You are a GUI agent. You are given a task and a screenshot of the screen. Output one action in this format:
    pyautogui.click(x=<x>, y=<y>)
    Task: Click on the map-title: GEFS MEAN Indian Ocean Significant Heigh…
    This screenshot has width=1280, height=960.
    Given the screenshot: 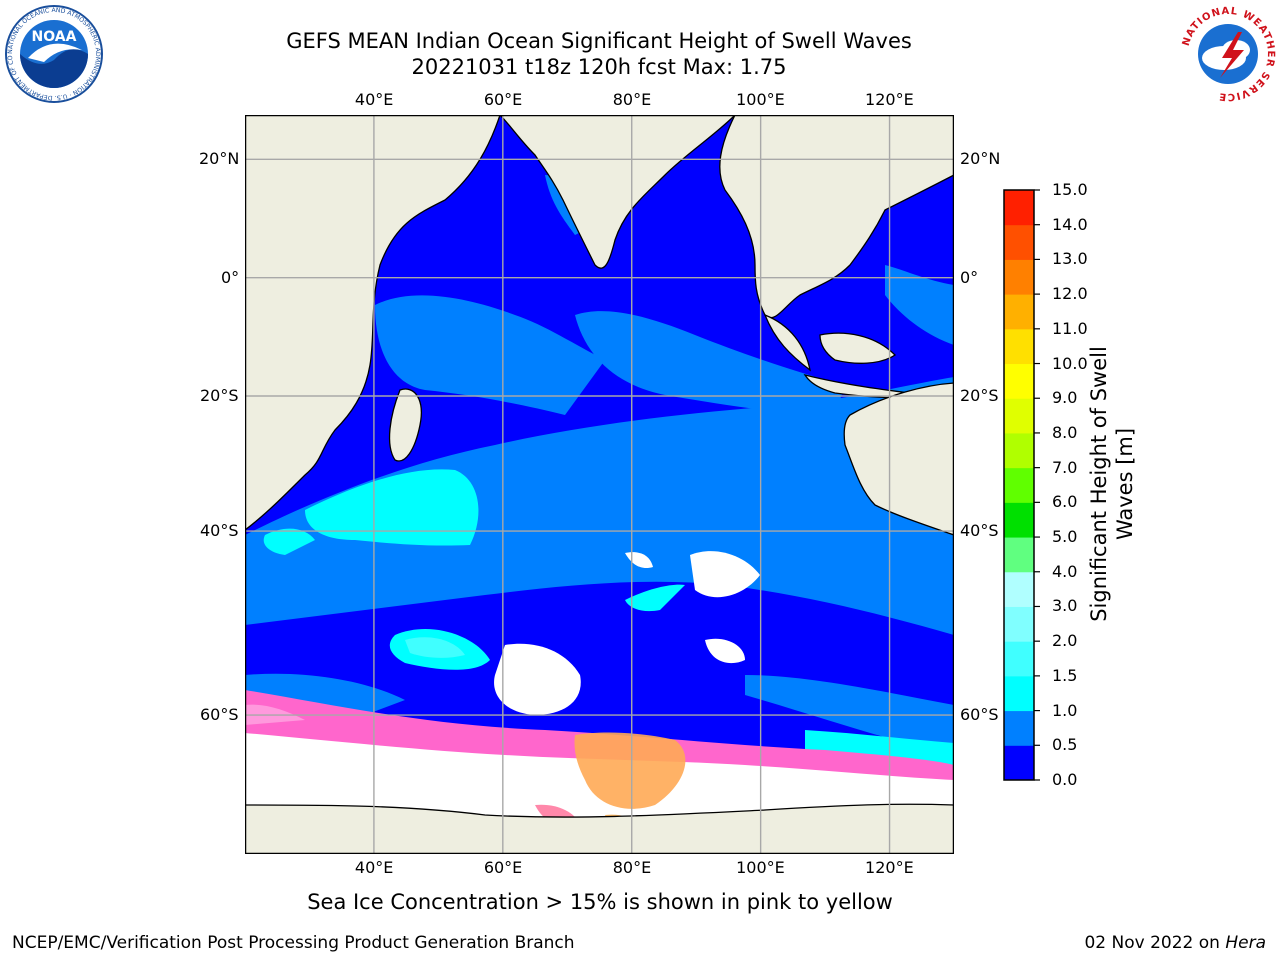 What is the action you would take?
    pyautogui.click(x=599, y=41)
    